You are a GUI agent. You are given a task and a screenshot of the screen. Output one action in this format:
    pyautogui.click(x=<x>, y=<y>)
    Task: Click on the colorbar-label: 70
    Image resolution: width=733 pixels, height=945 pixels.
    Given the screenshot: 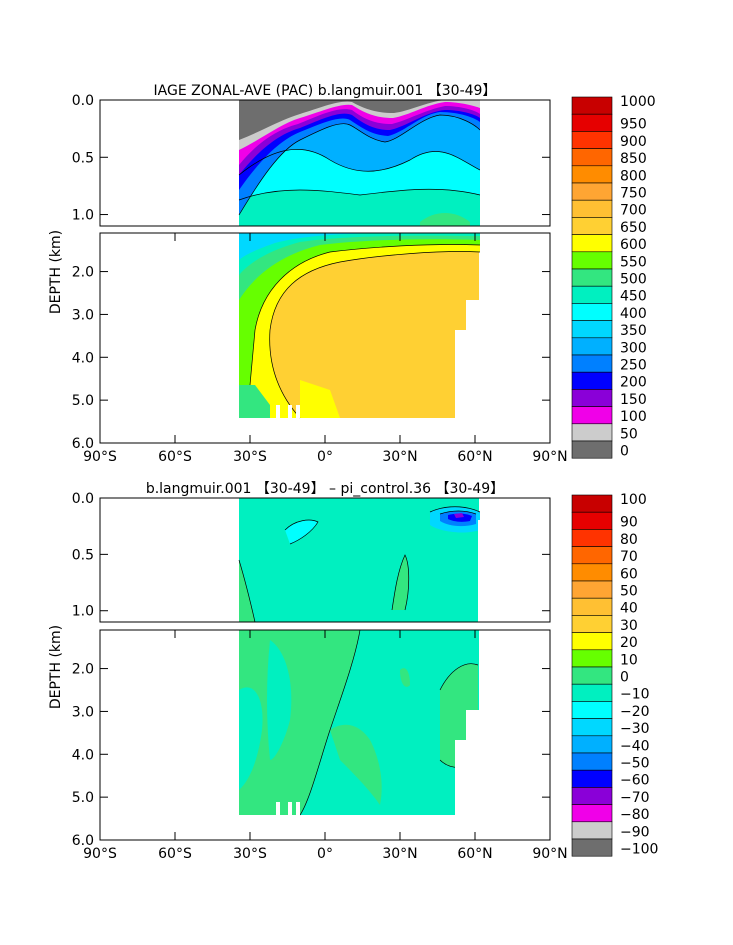 What is the action you would take?
    pyautogui.click(x=629, y=557)
    